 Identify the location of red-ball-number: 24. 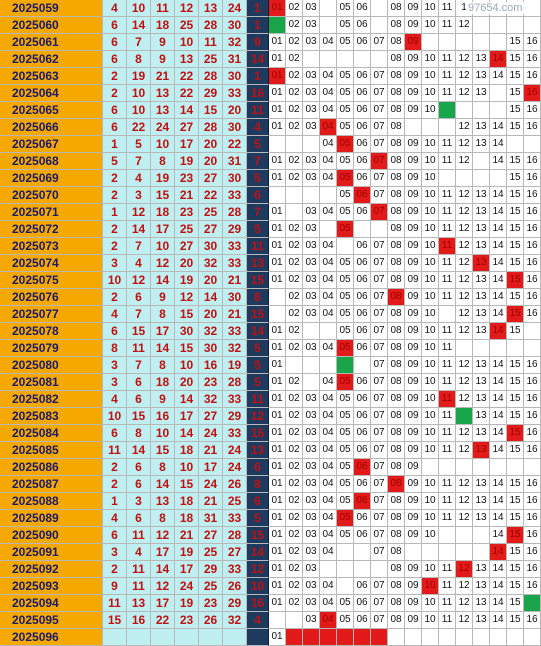
(163, 127).